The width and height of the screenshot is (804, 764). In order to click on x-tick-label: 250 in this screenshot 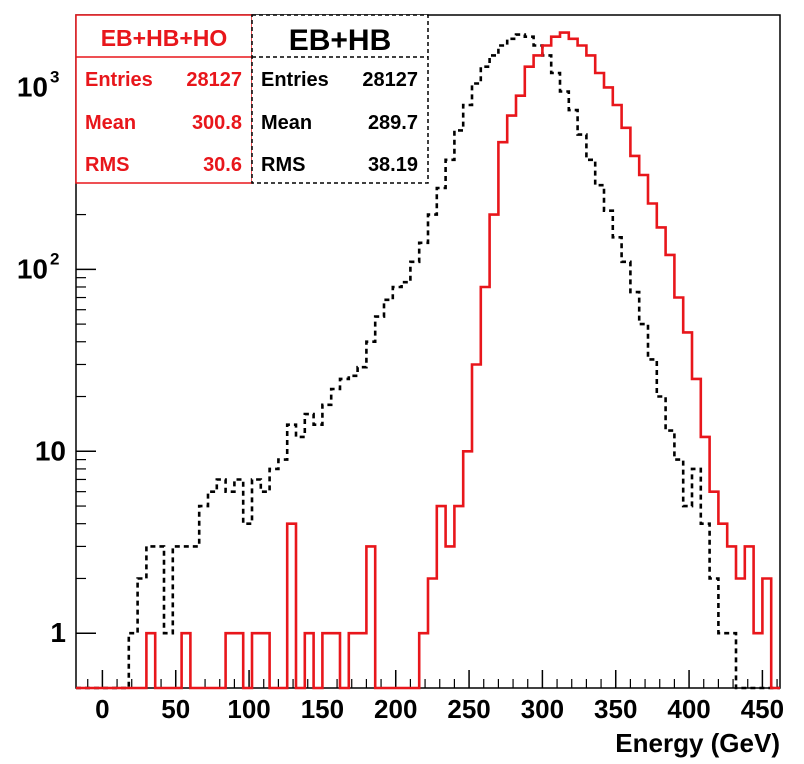, I will do `click(468, 709)`.